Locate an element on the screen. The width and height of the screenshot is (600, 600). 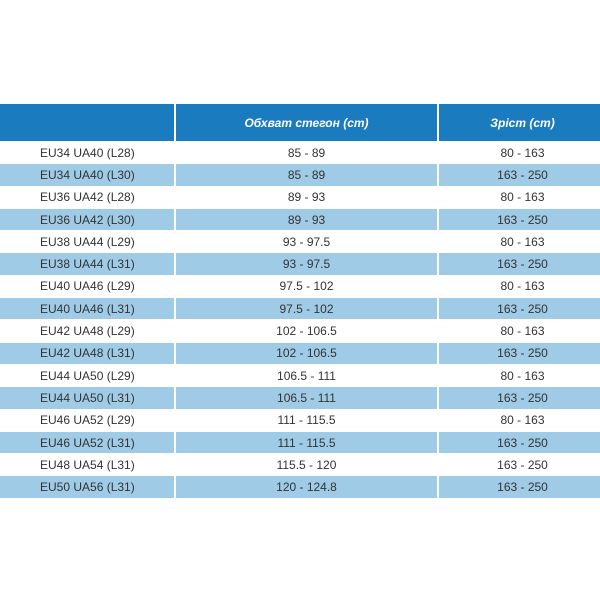
table-row: EU40 UA46 (L31) 97.5 - 102 163 - 250 is located at coordinates (300, 309).